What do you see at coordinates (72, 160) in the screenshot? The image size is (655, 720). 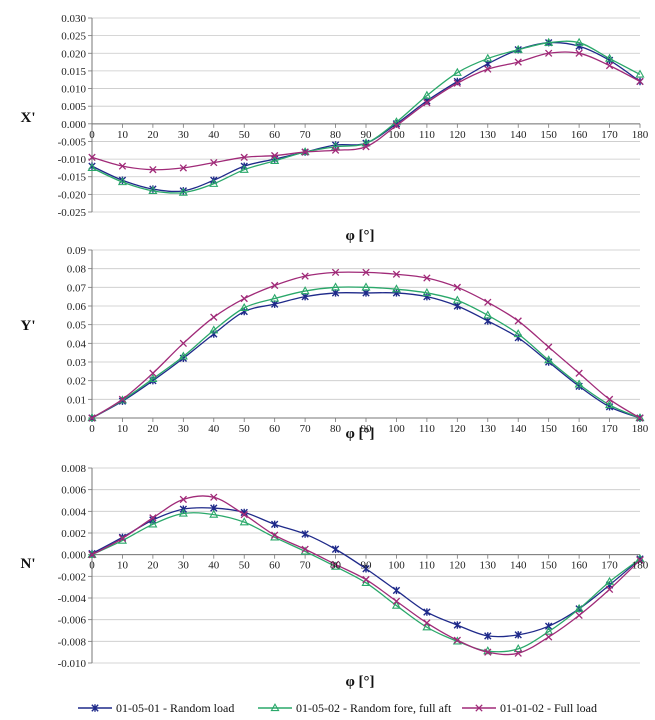 I see `y-tick-label: -0.010` at bounding box center [72, 160].